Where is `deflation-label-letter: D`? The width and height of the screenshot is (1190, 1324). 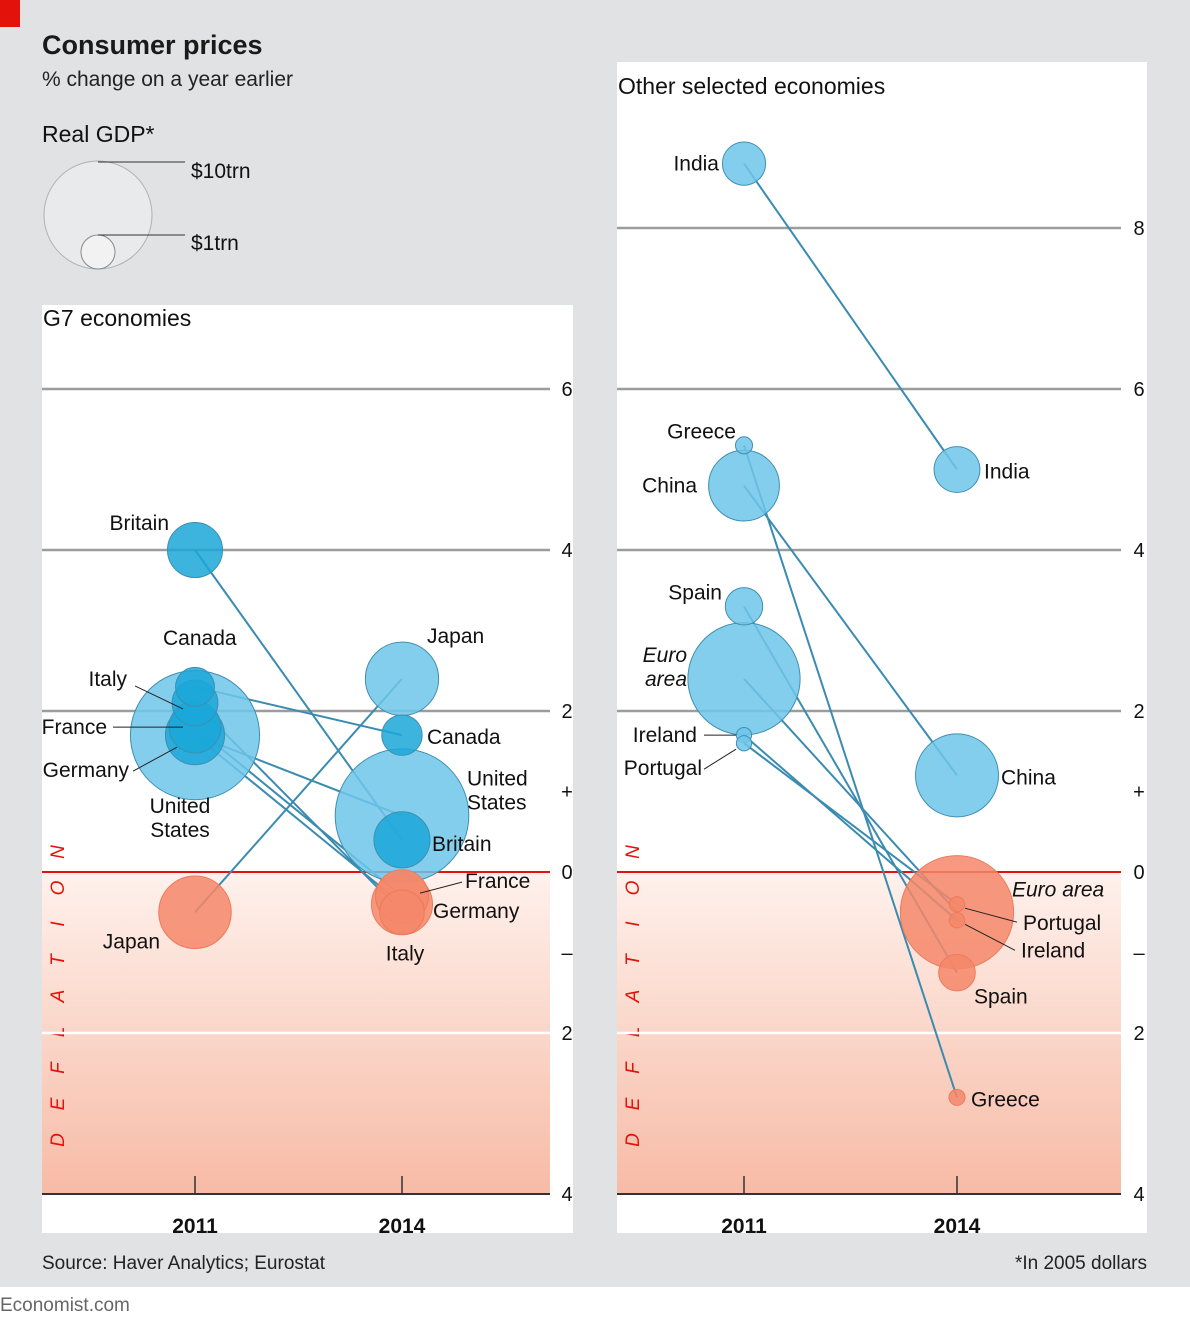 deflation-label-letter: D is located at coordinates (58, 1140).